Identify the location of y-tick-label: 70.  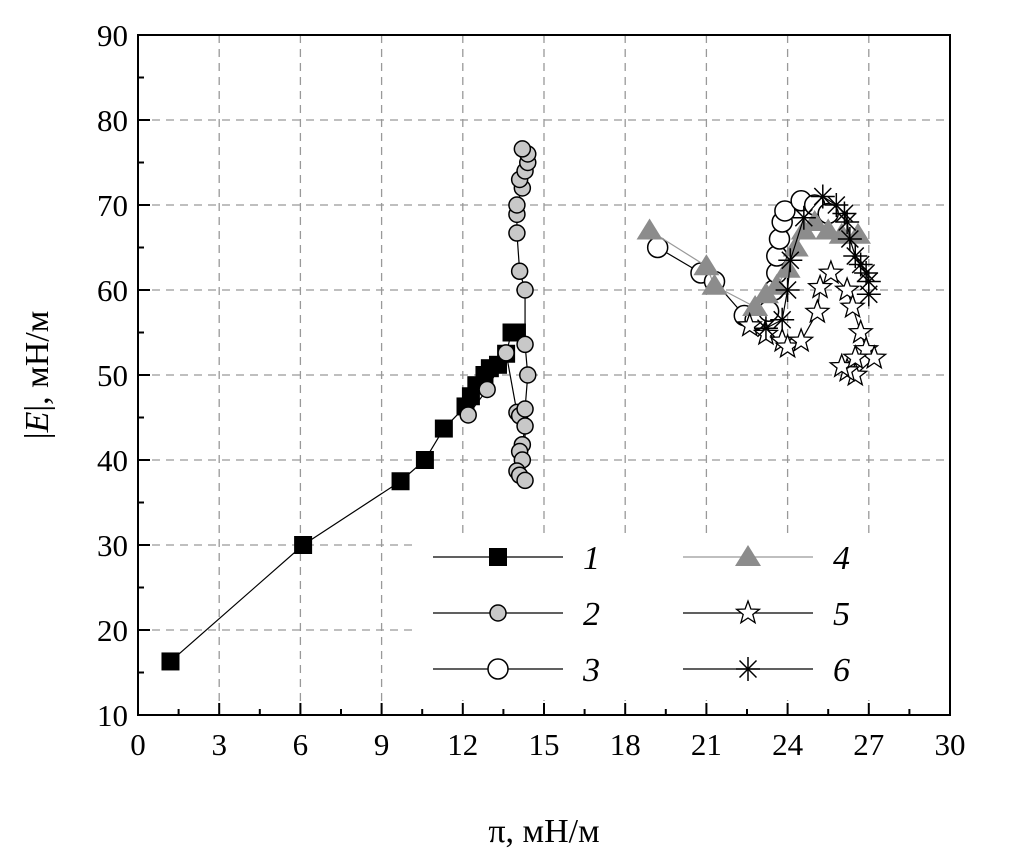
(112, 205).